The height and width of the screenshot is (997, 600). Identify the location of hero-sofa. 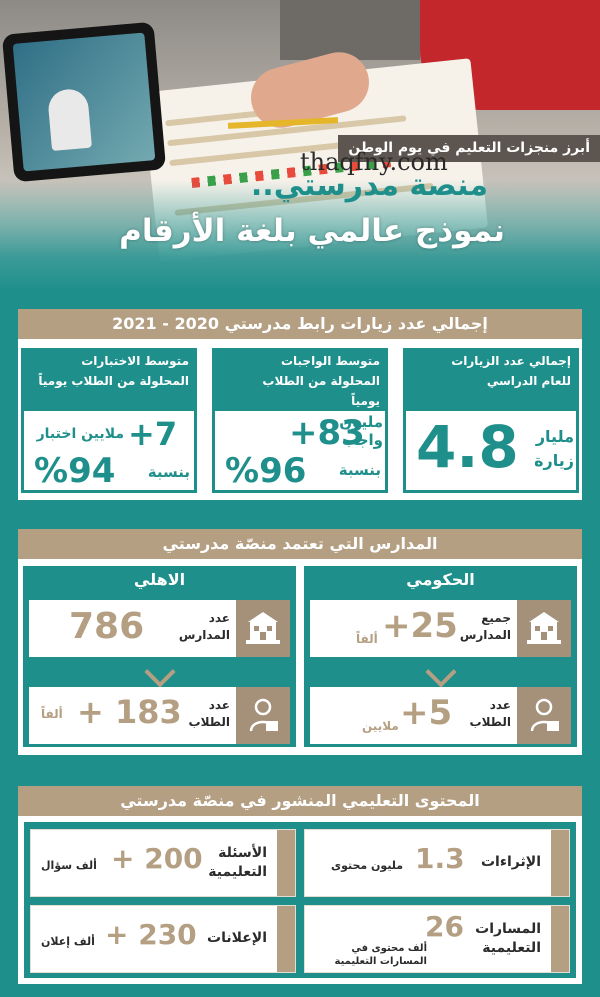
(350, 30).